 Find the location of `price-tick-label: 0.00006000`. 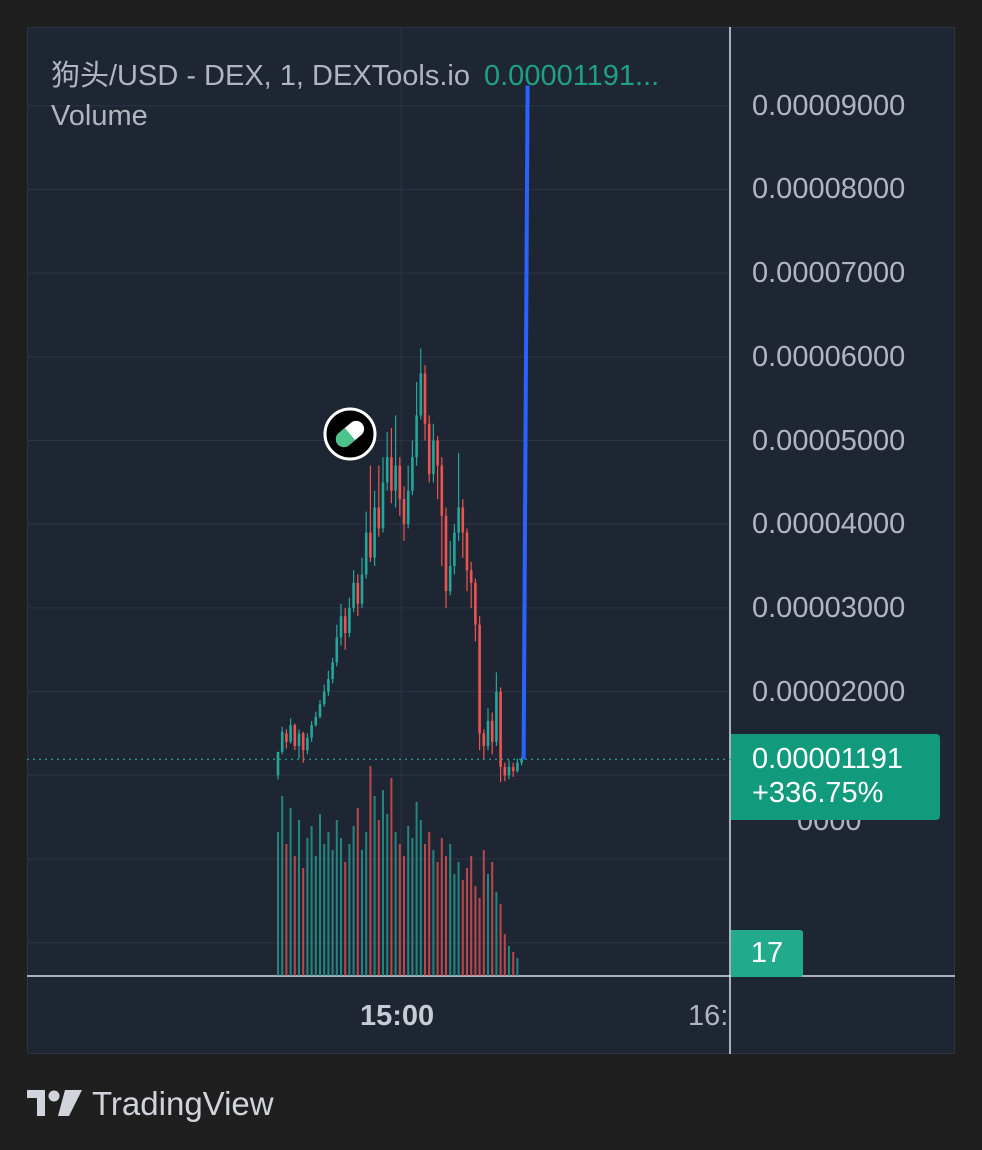

price-tick-label: 0.00006000 is located at coordinates (829, 356).